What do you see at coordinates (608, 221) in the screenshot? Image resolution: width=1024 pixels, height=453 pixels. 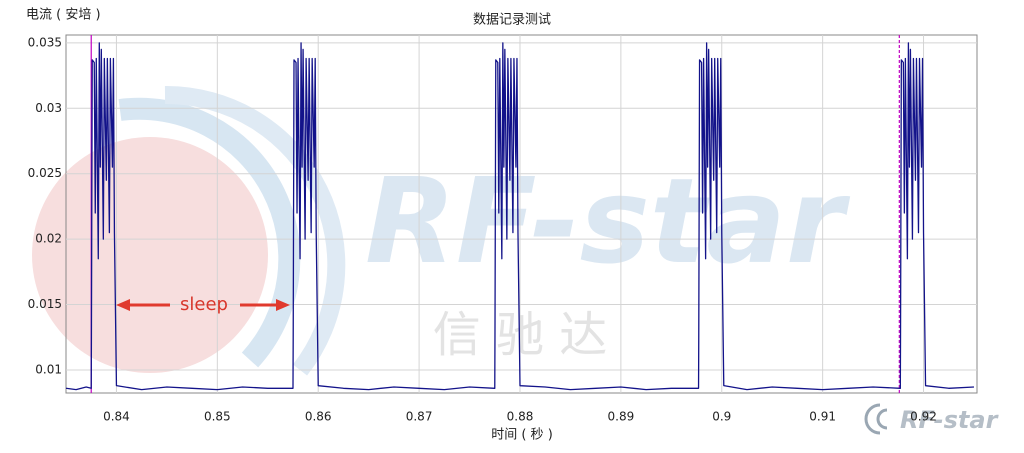 I see `watermark-text: RF-star` at bounding box center [608, 221].